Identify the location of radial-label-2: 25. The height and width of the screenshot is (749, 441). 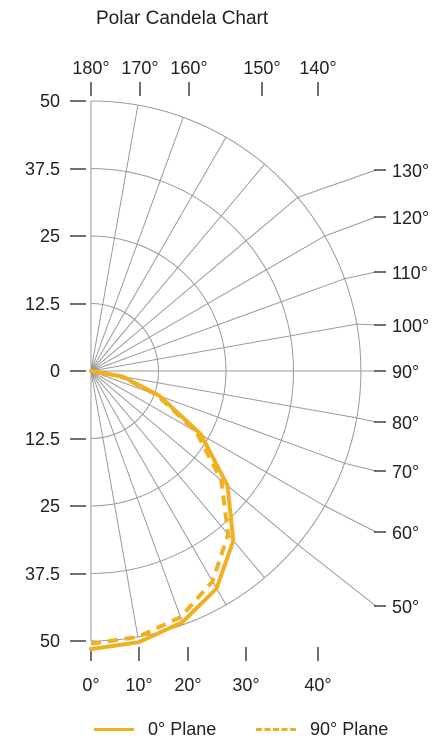
(50, 236).